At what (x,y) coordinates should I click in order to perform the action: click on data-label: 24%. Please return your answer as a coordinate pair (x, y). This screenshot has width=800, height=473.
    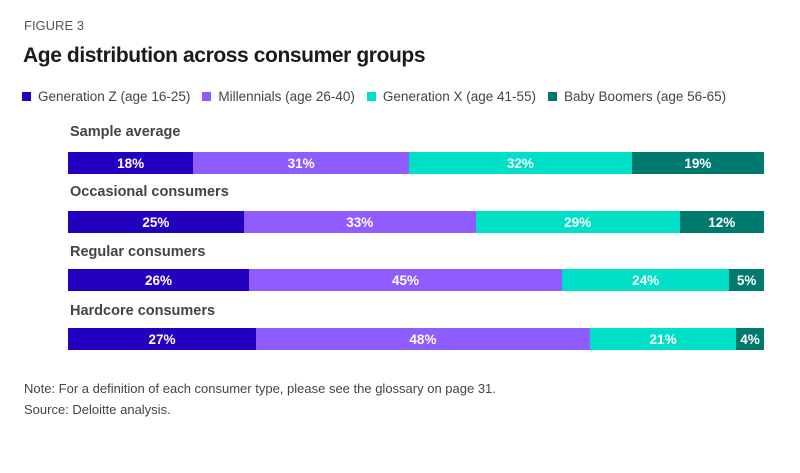
    Looking at the image, I should click on (646, 280).